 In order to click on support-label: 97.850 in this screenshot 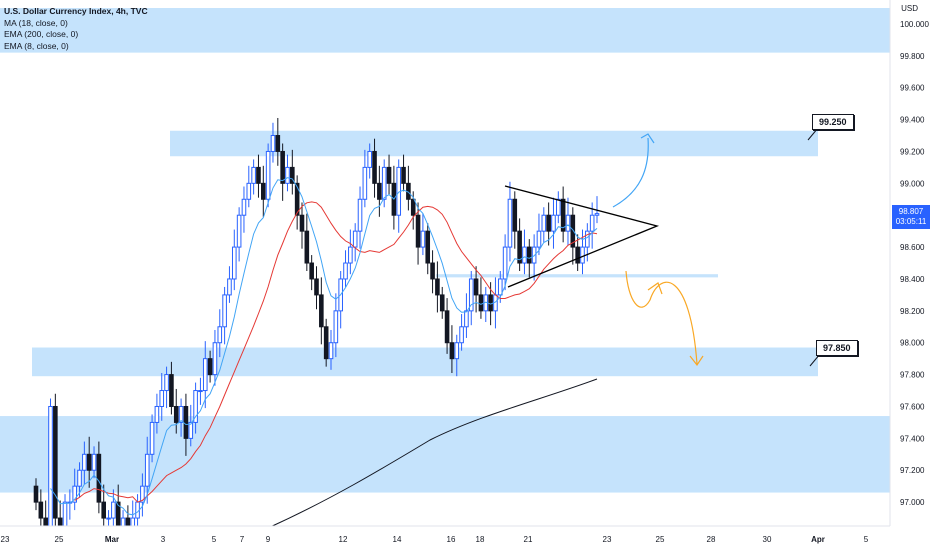, I will do `click(837, 348)`.